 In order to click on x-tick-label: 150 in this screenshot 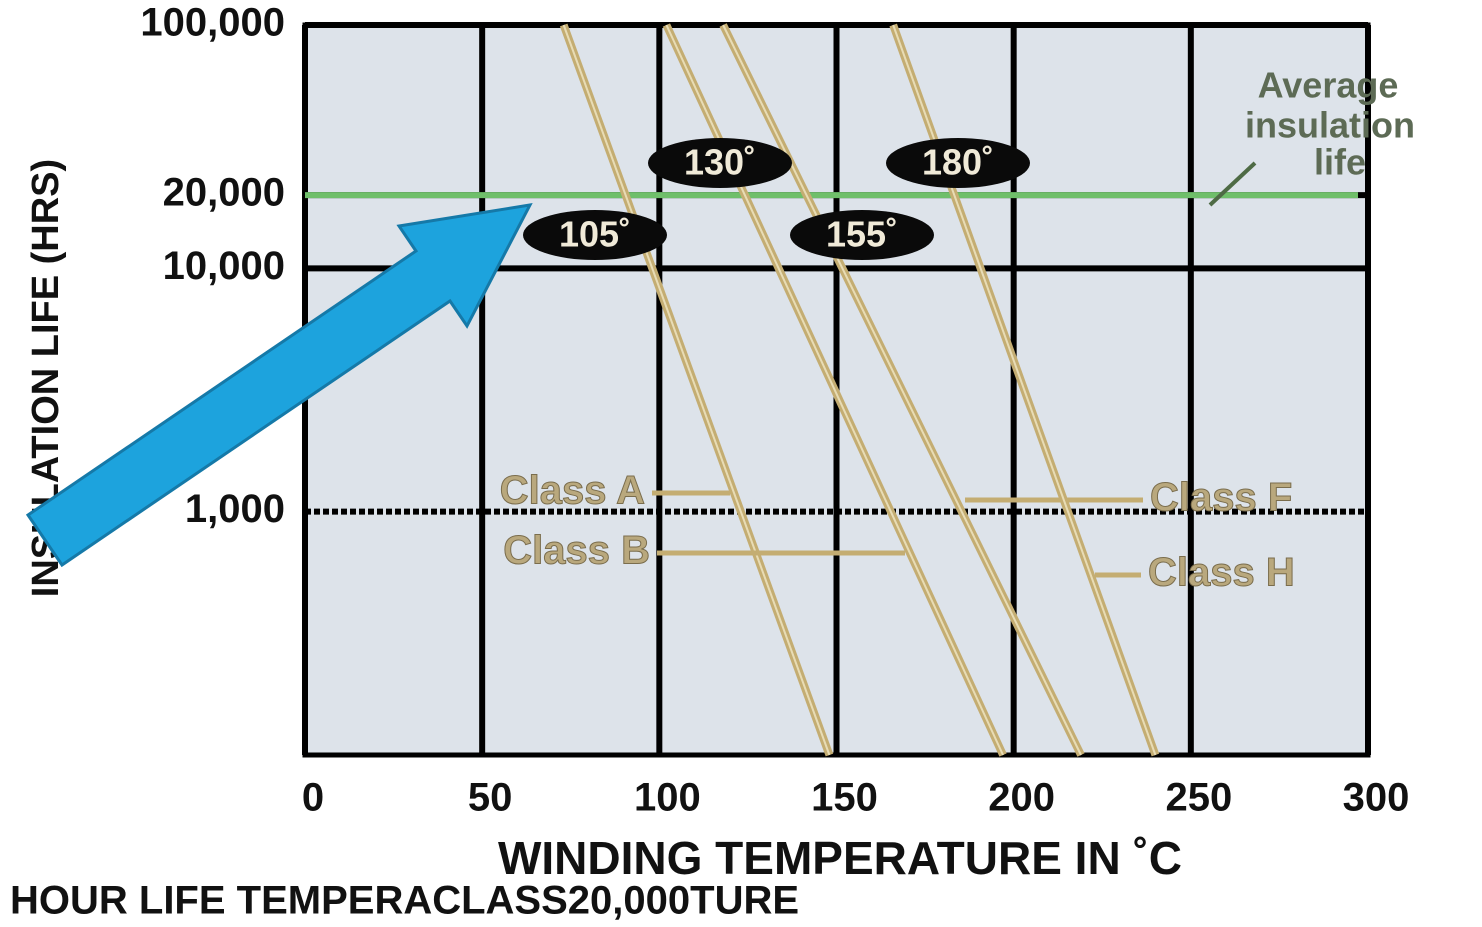, I will do `click(844, 798)`.